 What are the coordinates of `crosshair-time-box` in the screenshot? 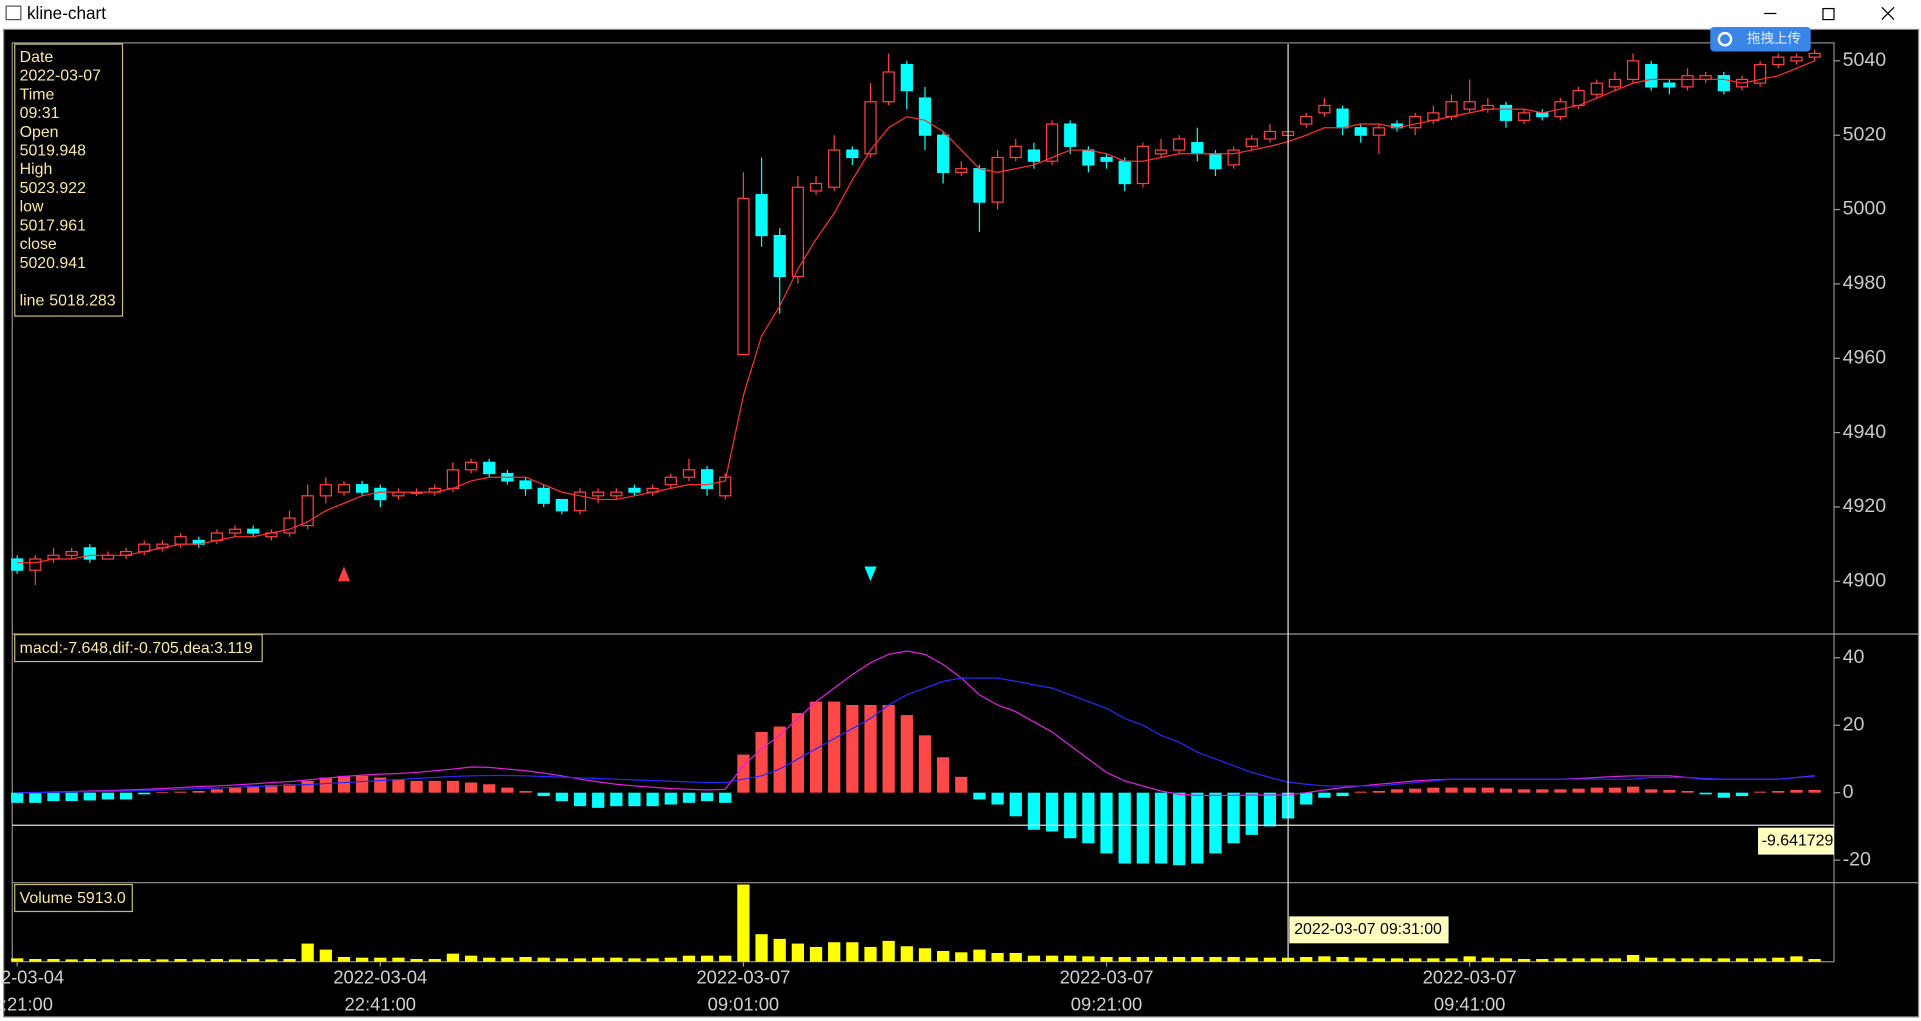 It's located at (1369, 930).